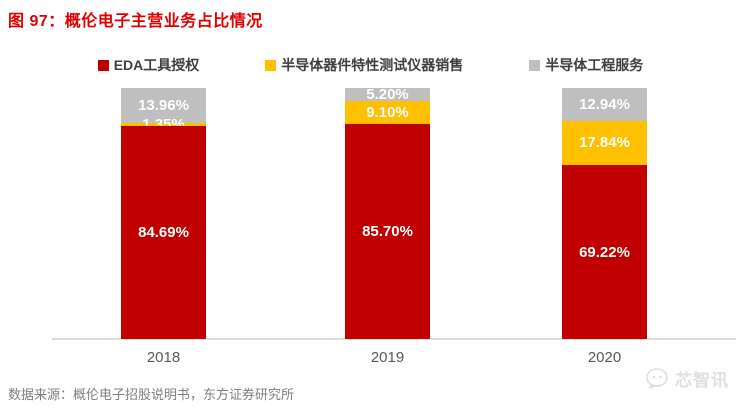 Image resolution: width=741 pixels, height=413 pixels. Describe the element at coordinates (151, 394) in the screenshot. I see `data-source-note: 数据来源：概伦电子招股说明书，东方证券研究所` at that location.